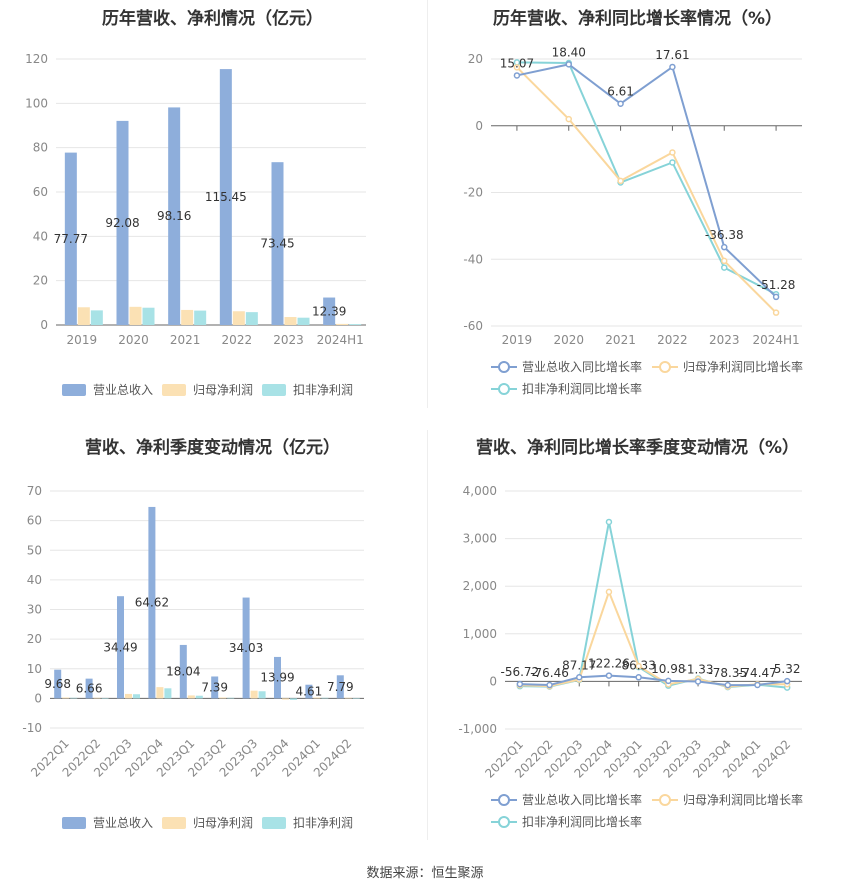  What do you see at coordinates (212, 448) in the screenshot?
I see `quarterly-amount-title: 营收、净利季度变动情况（亿元）` at bounding box center [212, 448].